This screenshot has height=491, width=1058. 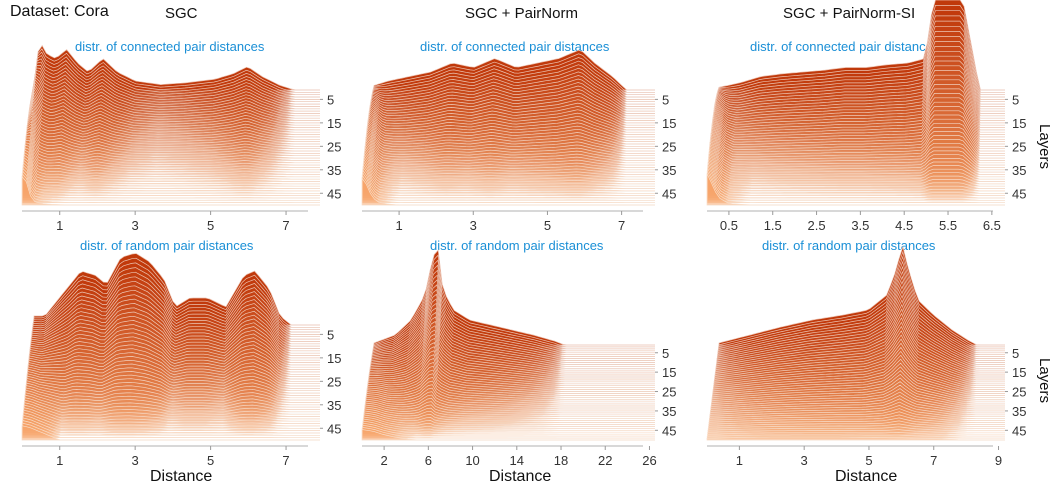 I want to click on x-tick-label: 10, so click(x=472, y=460).